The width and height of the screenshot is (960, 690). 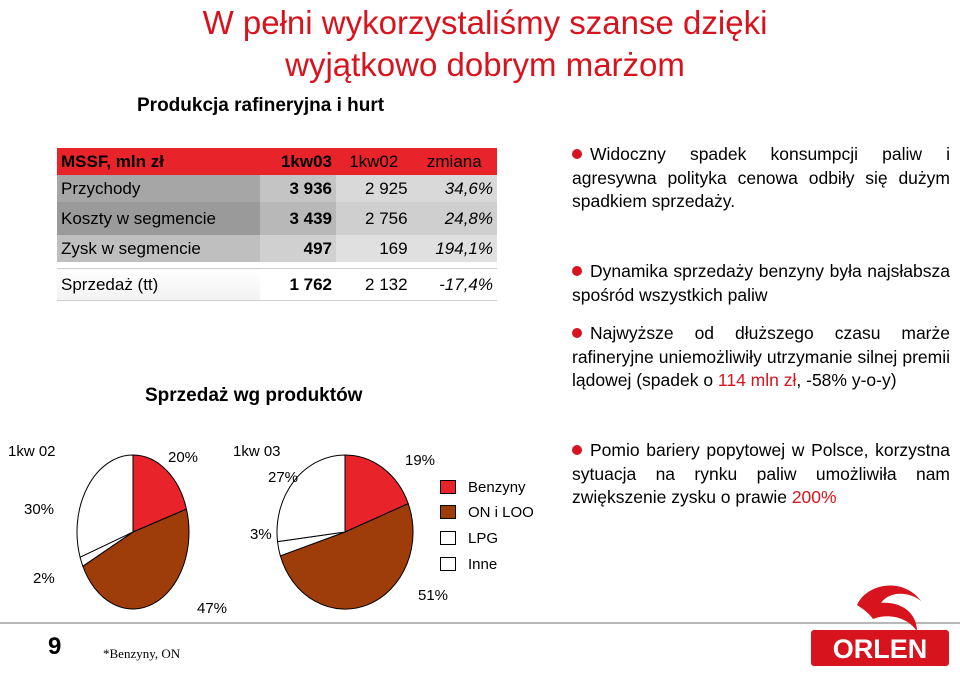 I want to click on pie-2-label-lpg: 3%, so click(x=261, y=534).